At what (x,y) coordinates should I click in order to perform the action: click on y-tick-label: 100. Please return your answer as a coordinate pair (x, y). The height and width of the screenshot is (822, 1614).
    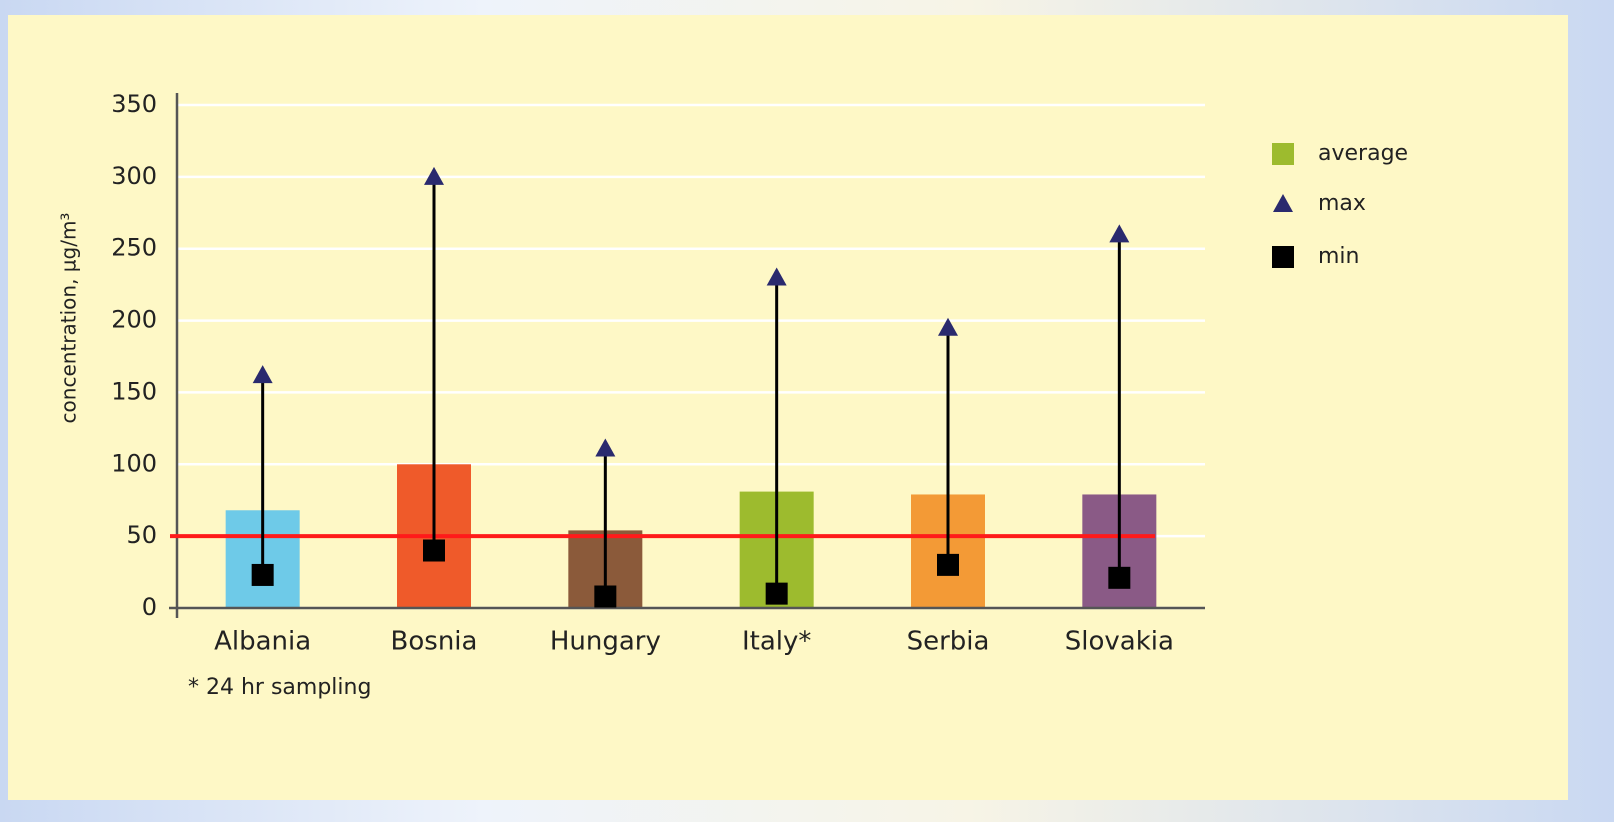
    Looking at the image, I should click on (134, 463).